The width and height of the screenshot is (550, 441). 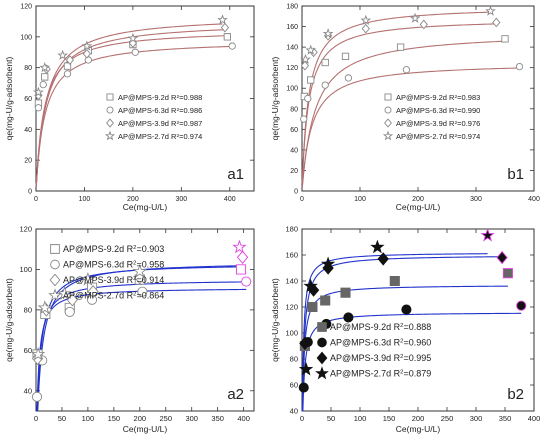 I want to click on legend-label: AP@MPS-3.9d R2=0.976, so click(x=438, y=123).